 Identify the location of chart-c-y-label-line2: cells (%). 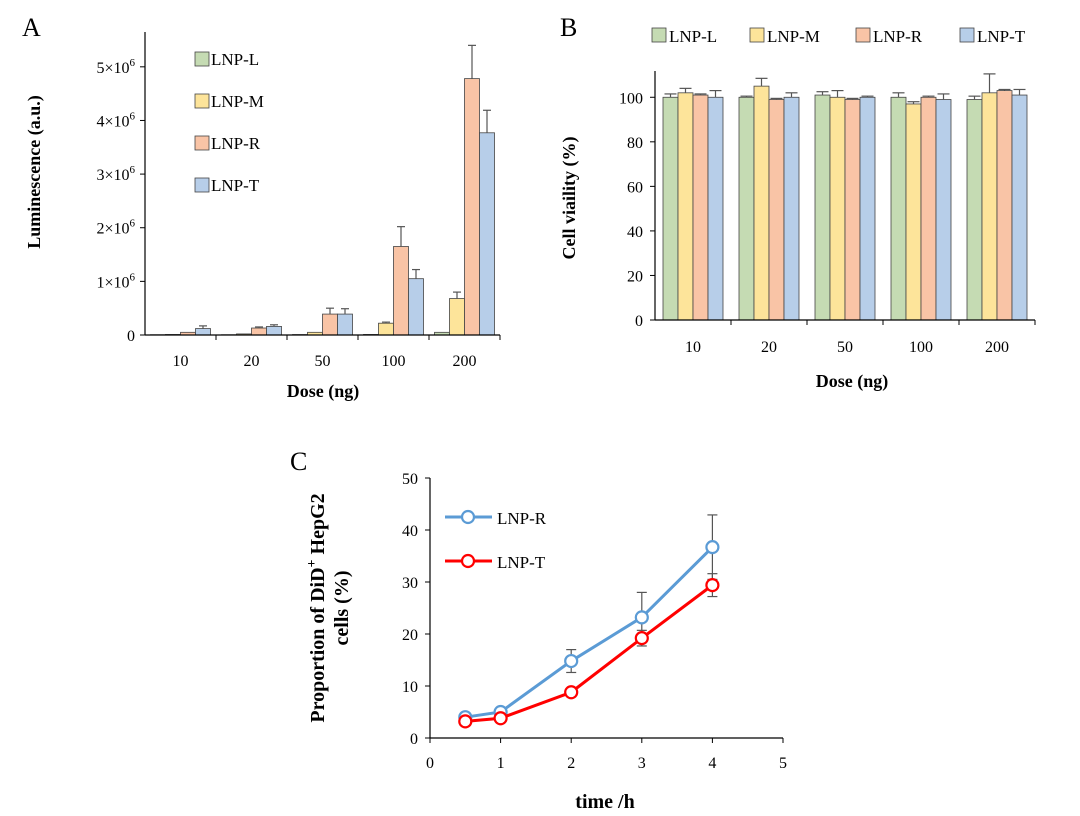
(342, 608).